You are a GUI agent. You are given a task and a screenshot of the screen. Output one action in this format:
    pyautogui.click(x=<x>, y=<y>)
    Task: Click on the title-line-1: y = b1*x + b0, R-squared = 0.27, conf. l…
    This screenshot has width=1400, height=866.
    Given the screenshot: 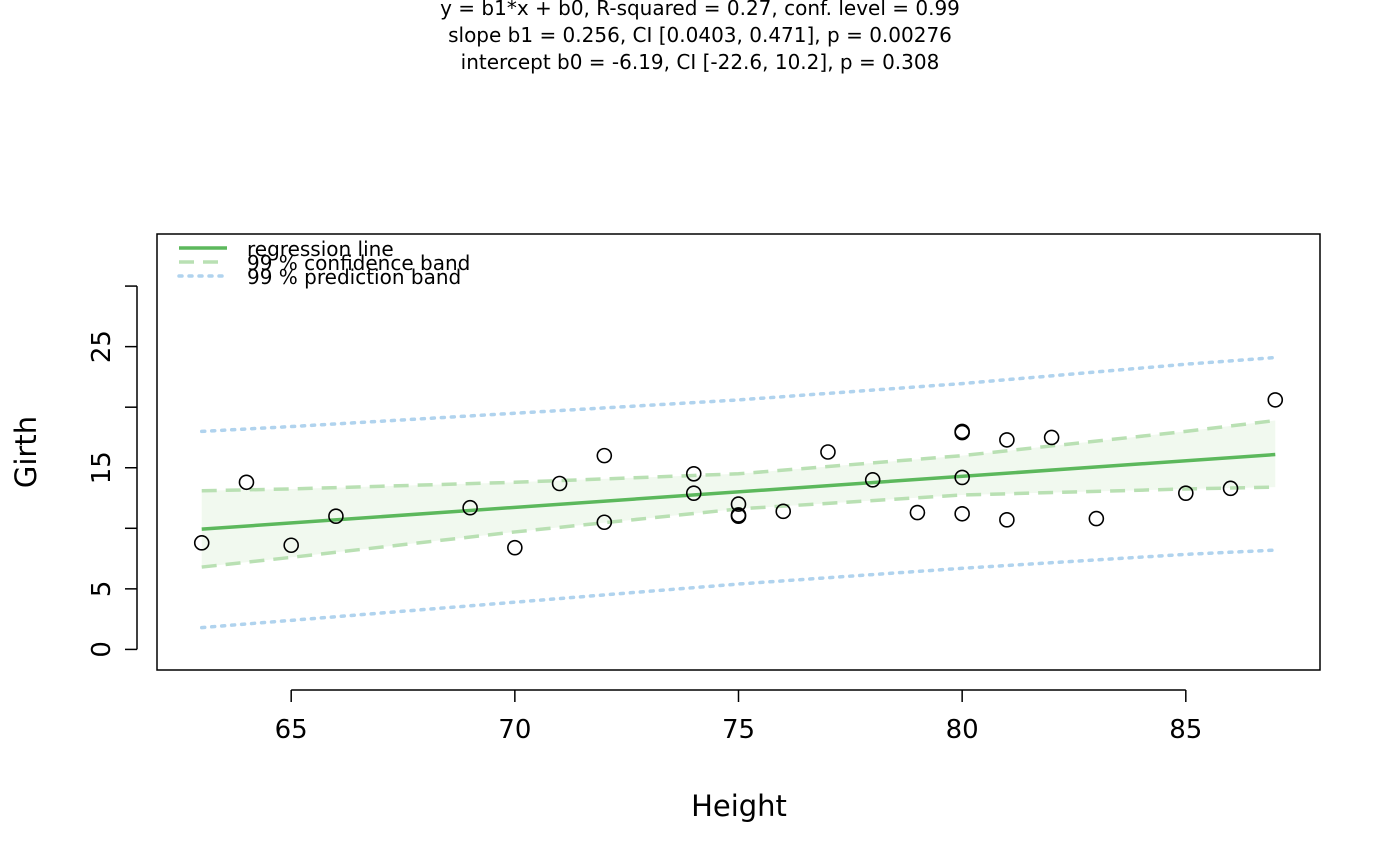 What is the action you would take?
    pyautogui.click(x=700, y=10)
    